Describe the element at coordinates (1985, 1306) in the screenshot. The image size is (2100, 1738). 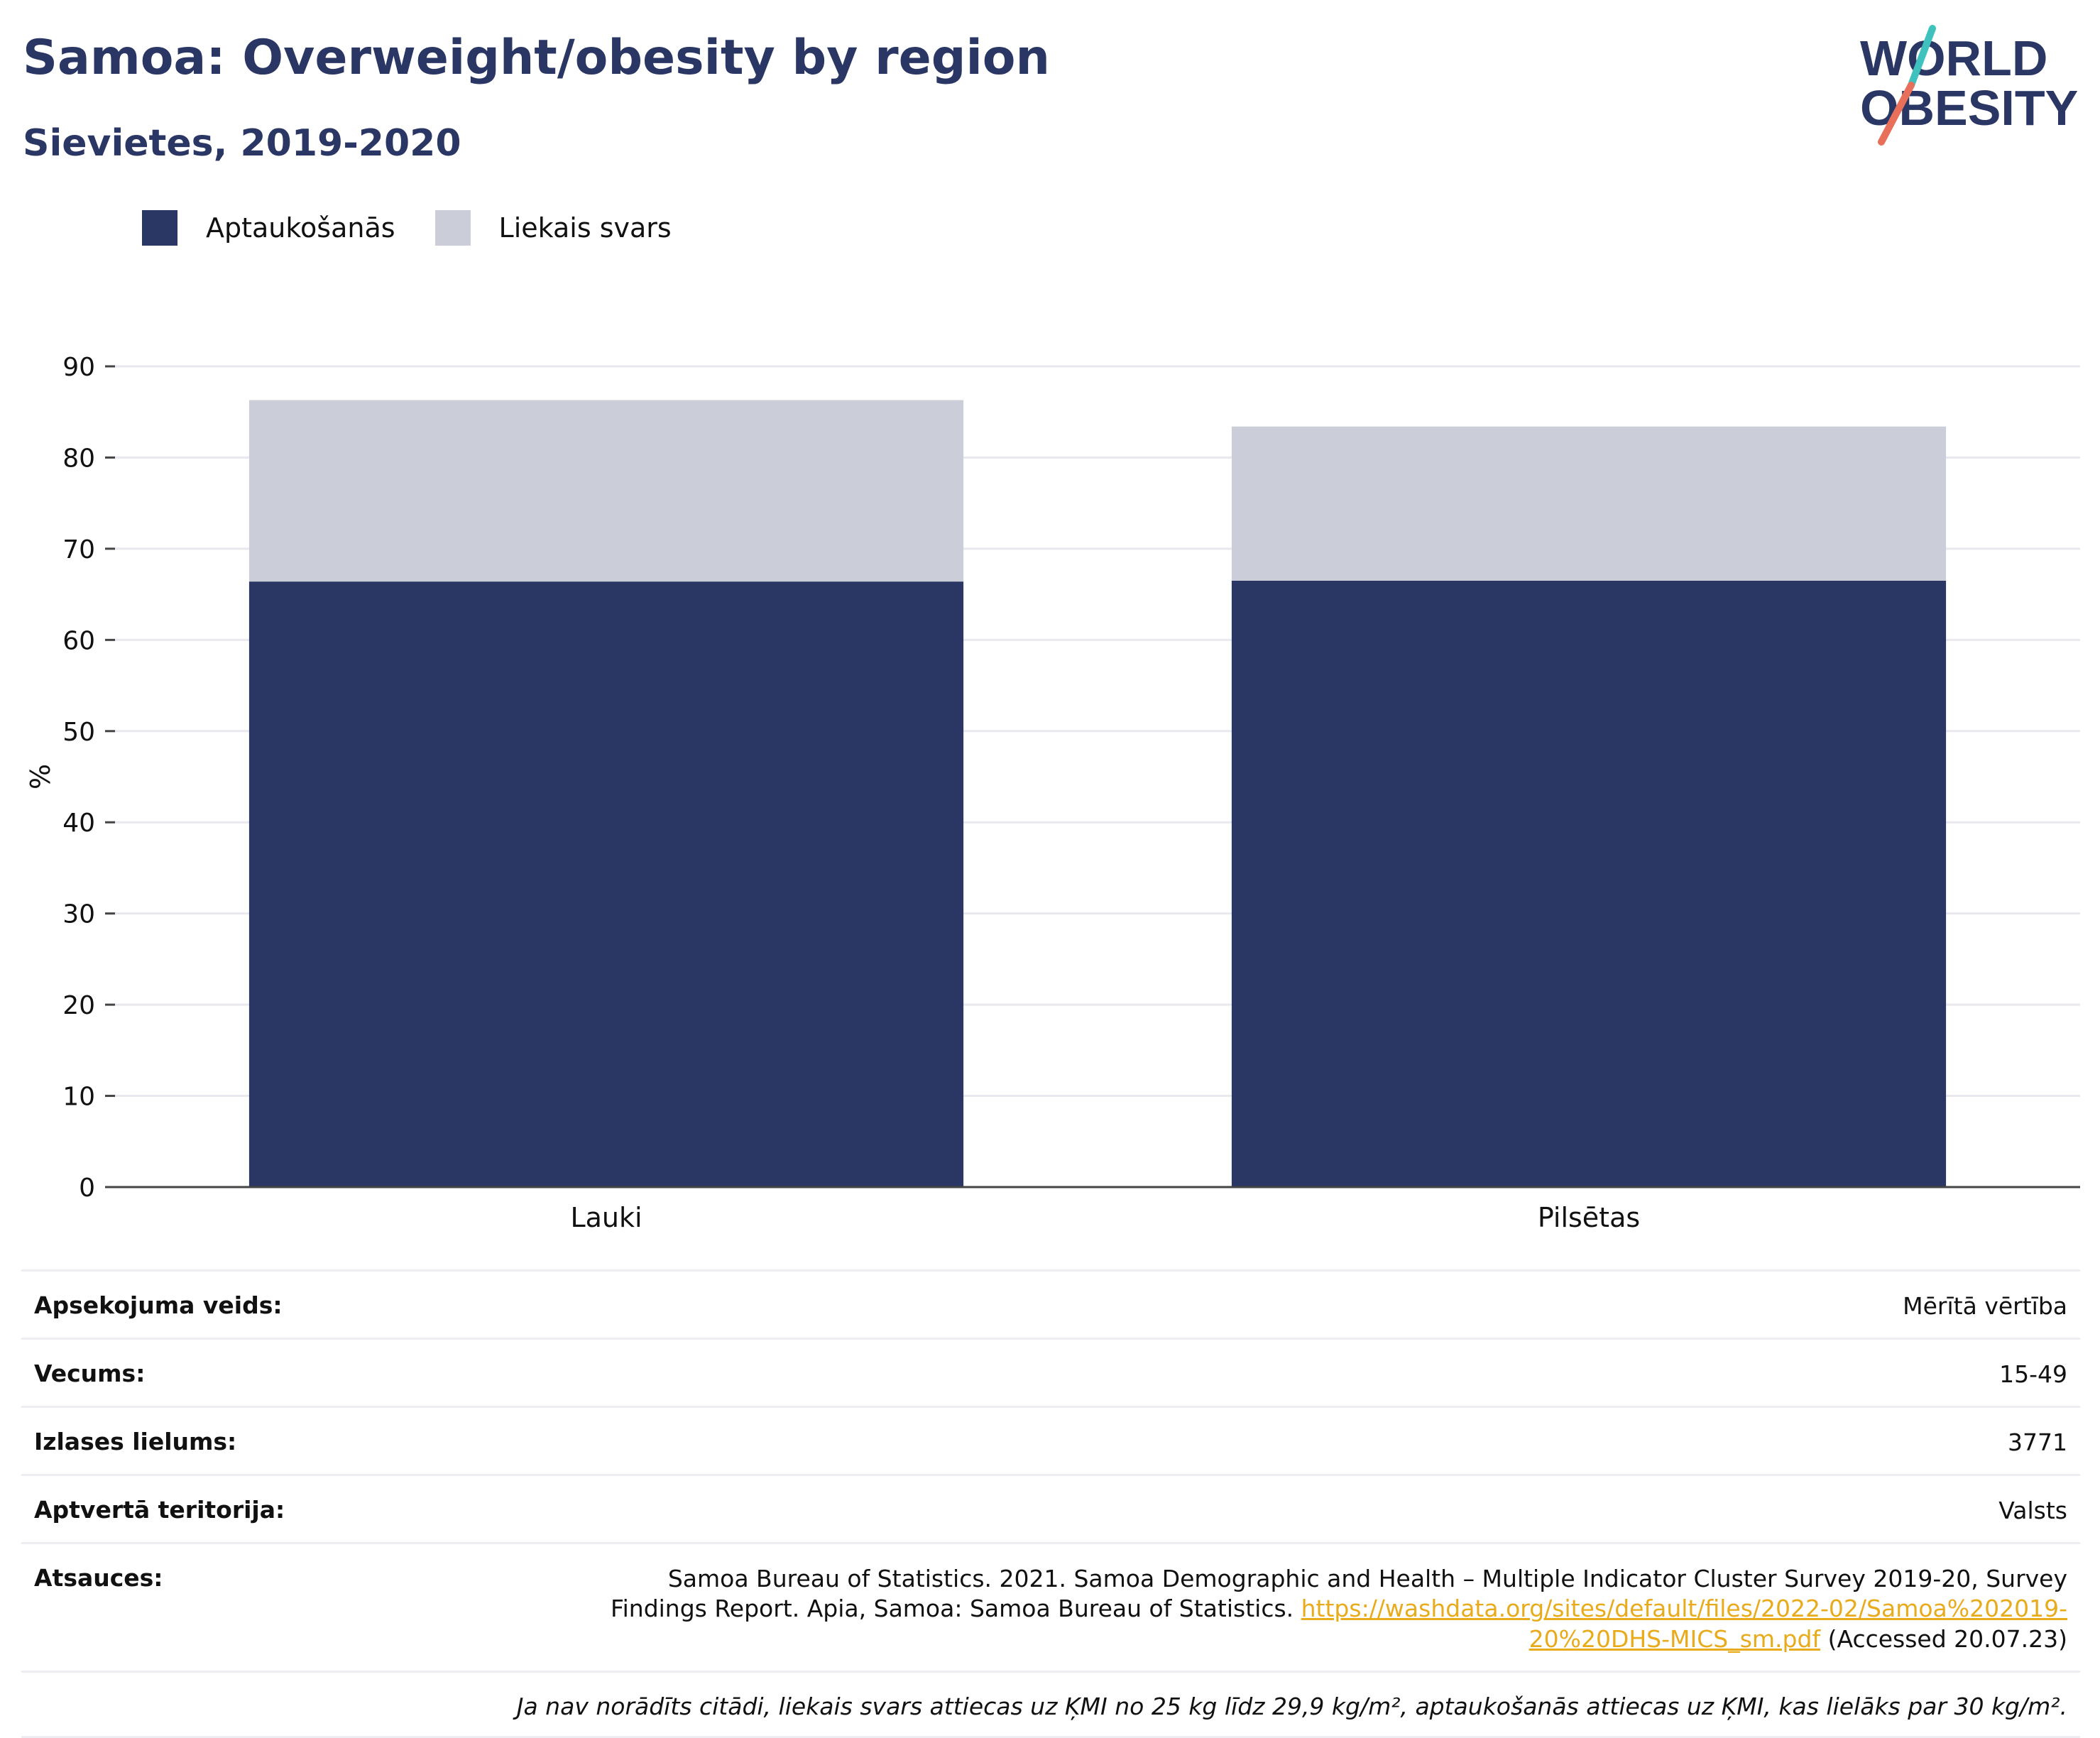
I see `survey-type-value: Mērītā vērtība` at that location.